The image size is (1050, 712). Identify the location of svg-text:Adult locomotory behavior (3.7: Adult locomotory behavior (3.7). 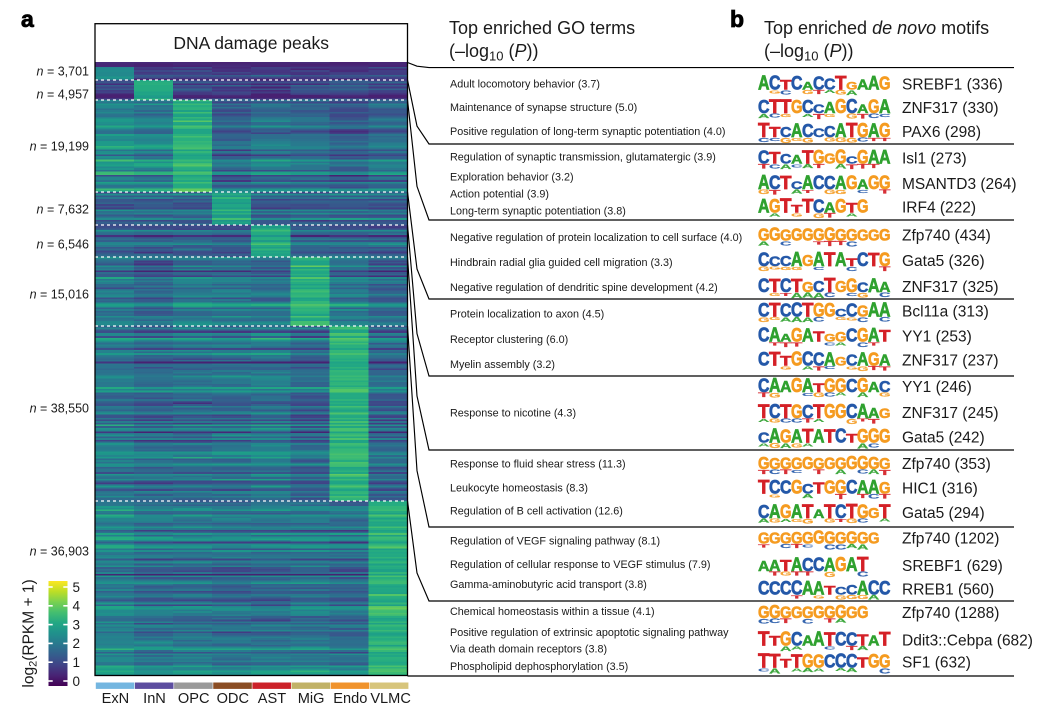
(525, 84).